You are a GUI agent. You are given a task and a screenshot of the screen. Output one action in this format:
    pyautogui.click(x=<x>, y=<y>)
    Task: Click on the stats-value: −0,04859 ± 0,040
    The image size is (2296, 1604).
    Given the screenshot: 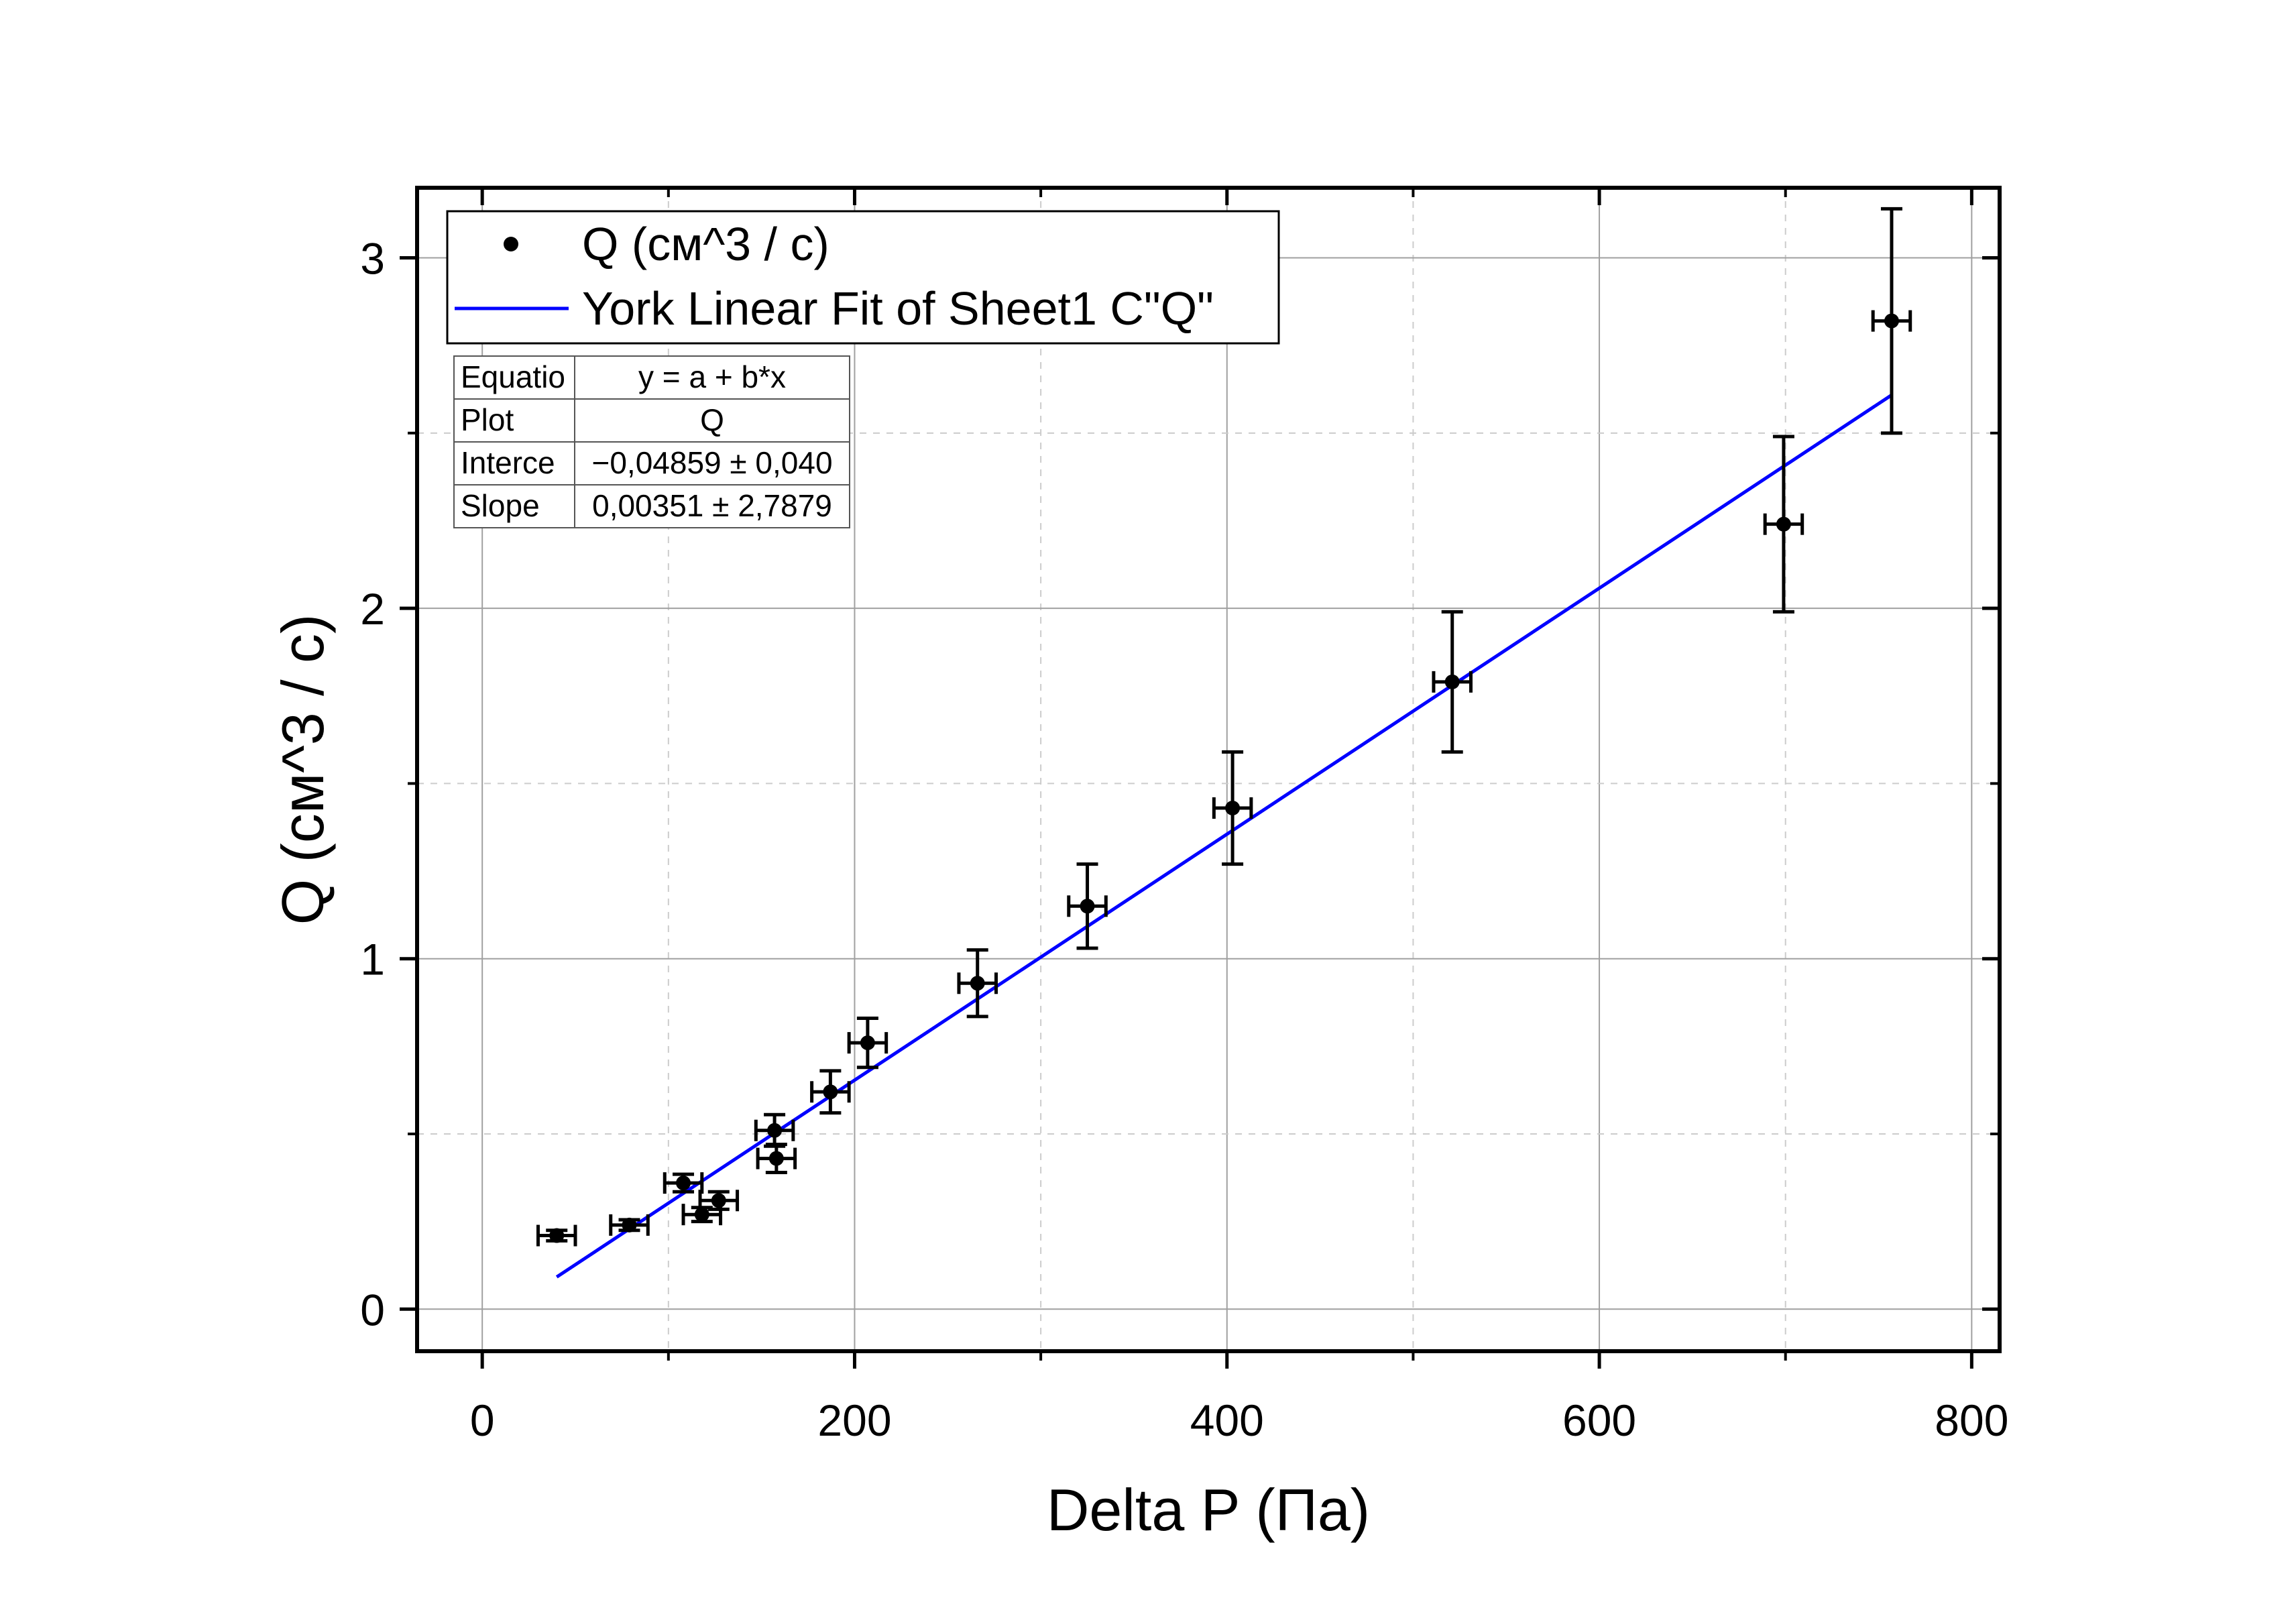 What is the action you would take?
    pyautogui.click(x=712, y=462)
    